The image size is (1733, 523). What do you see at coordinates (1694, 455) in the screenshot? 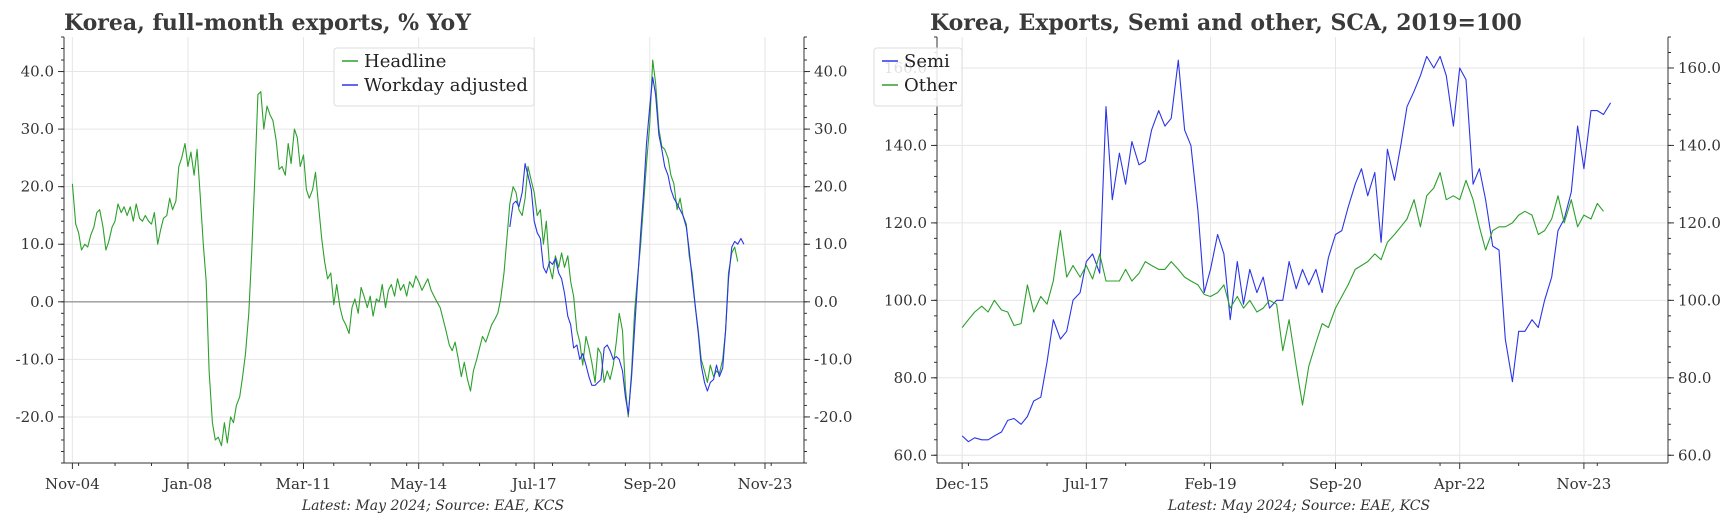
I see `right-ytick-right-5: 60.0` at bounding box center [1694, 455].